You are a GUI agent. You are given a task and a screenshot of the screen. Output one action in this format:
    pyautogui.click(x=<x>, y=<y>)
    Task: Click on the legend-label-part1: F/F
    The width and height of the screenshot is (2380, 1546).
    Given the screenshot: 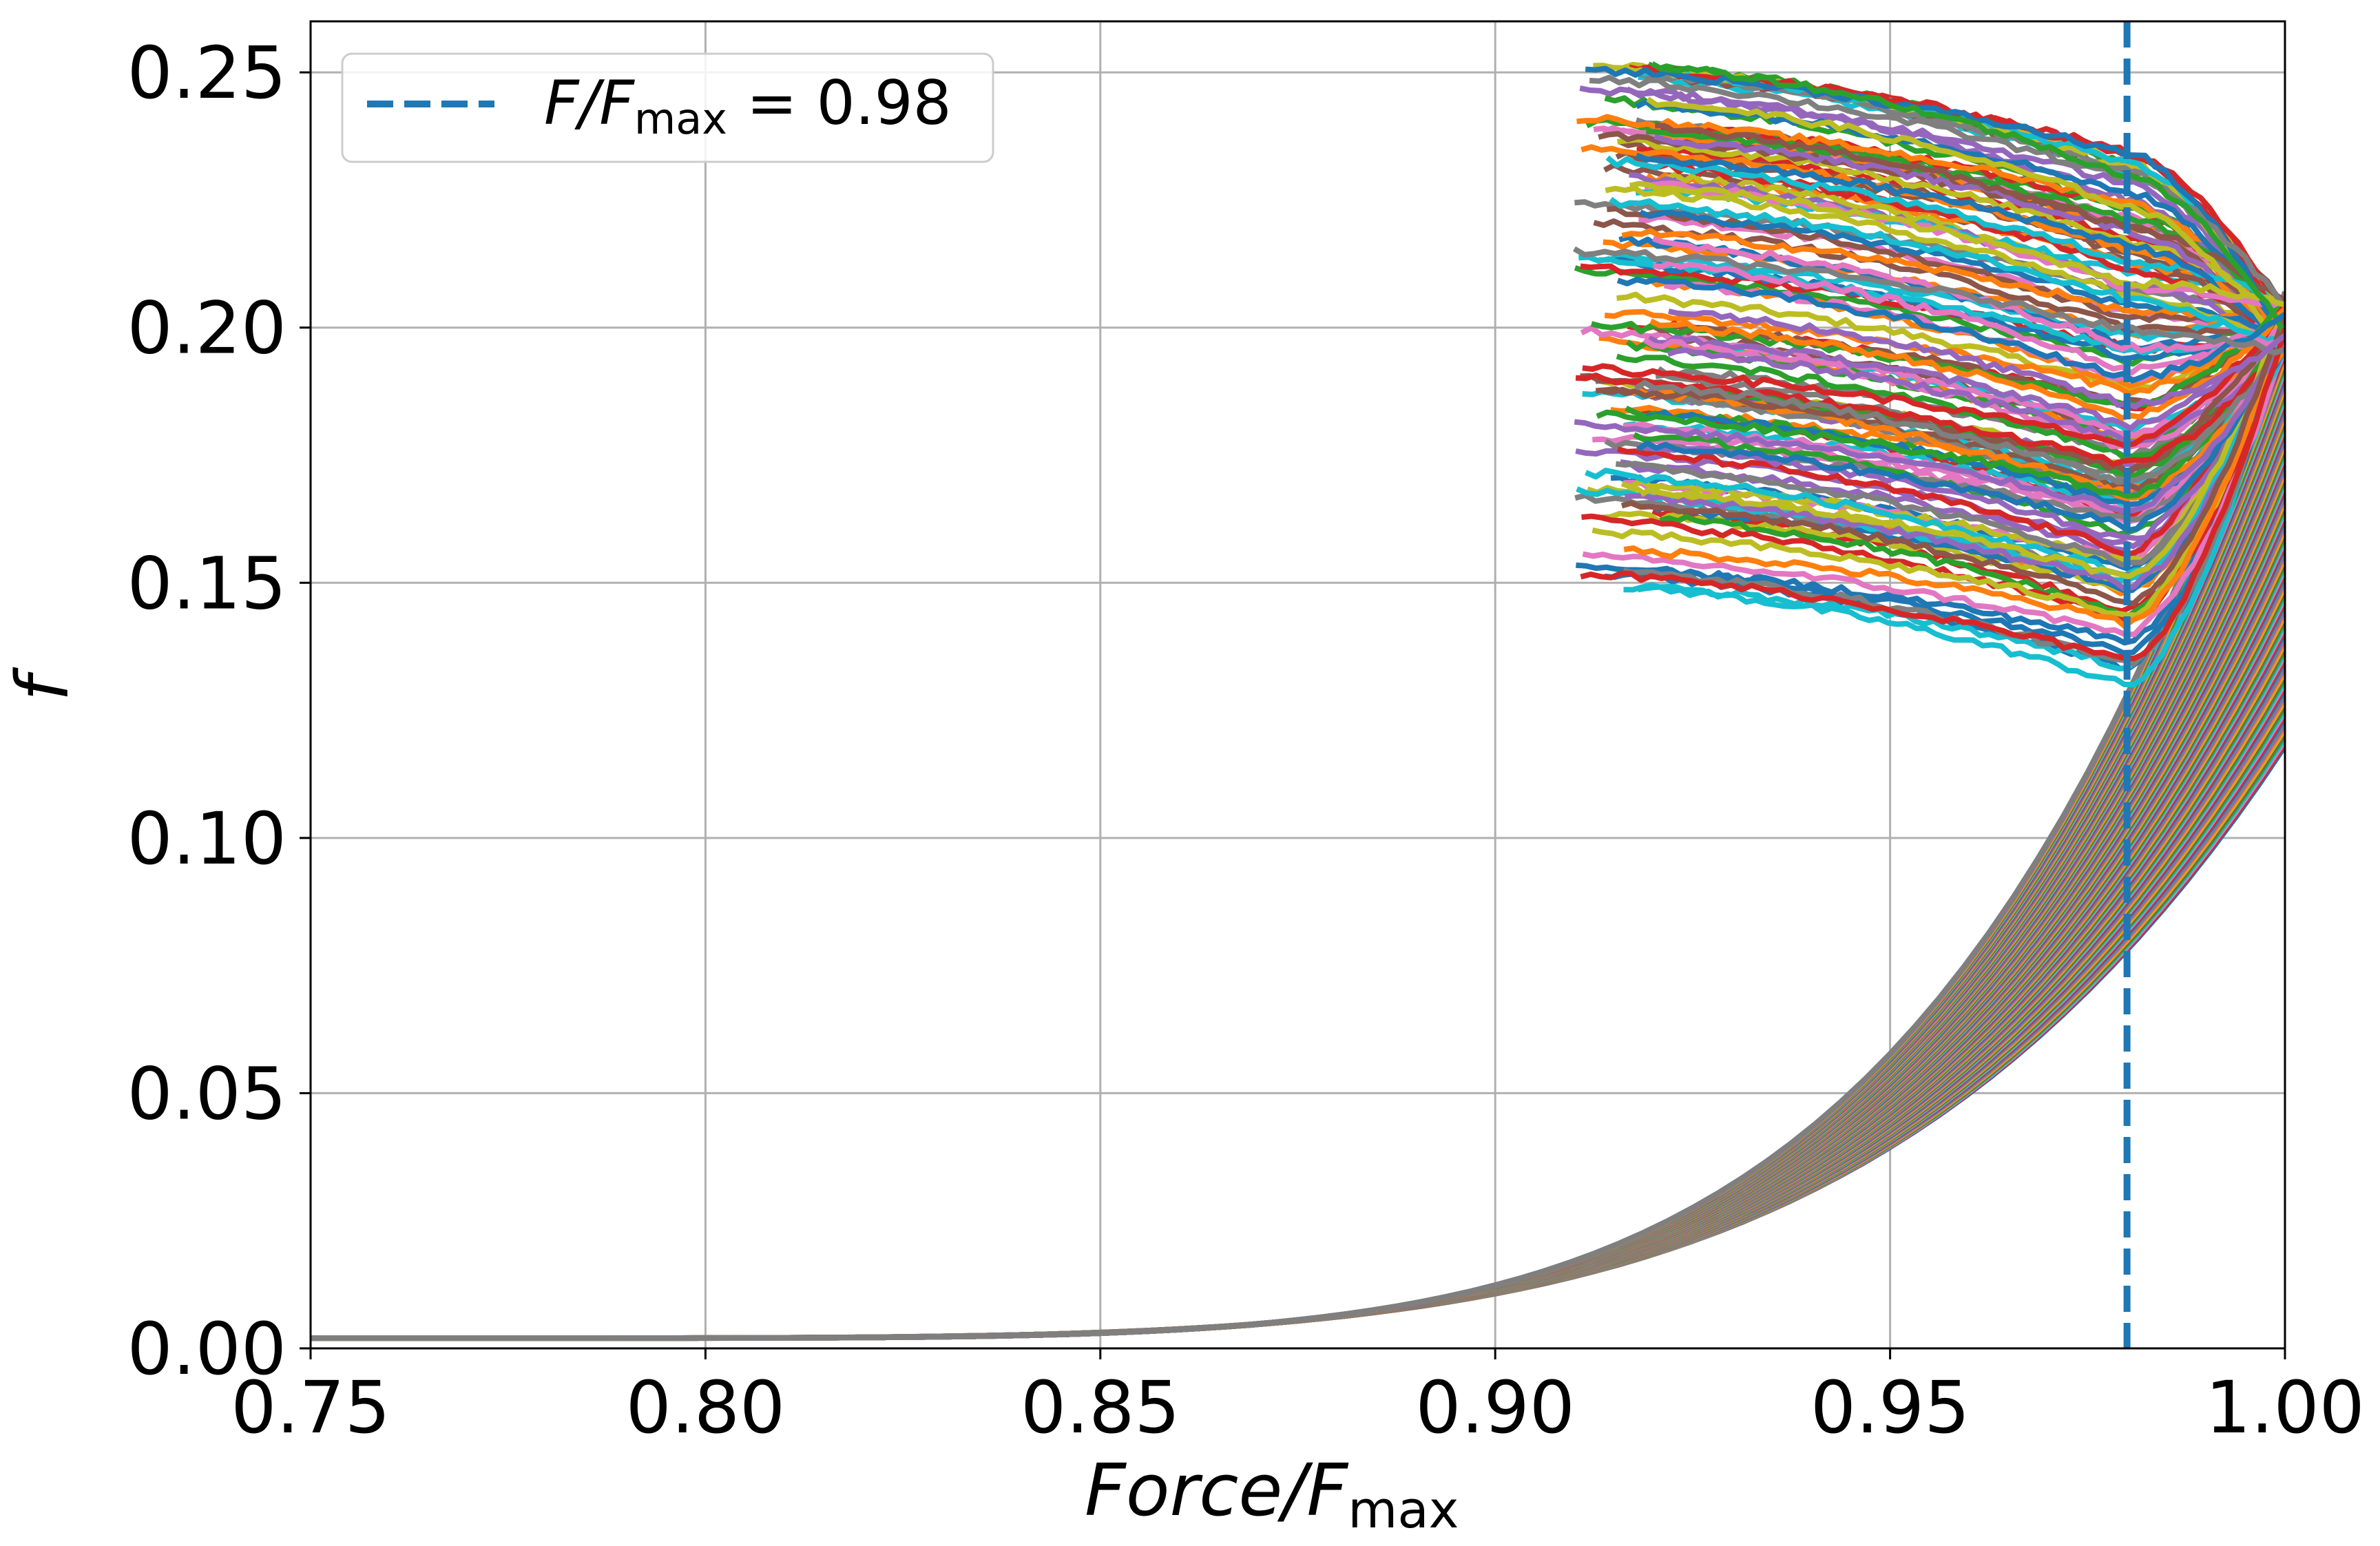 What is the action you would take?
    pyautogui.click(x=589, y=103)
    